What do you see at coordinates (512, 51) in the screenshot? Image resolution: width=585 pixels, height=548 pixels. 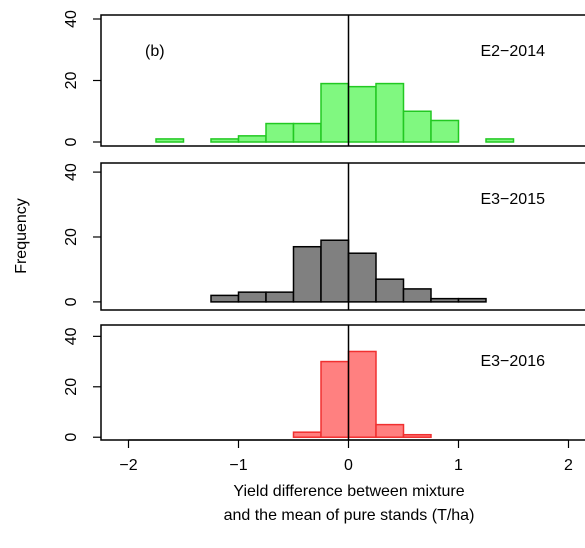 I see `panel-label: E2−2014` at bounding box center [512, 51].